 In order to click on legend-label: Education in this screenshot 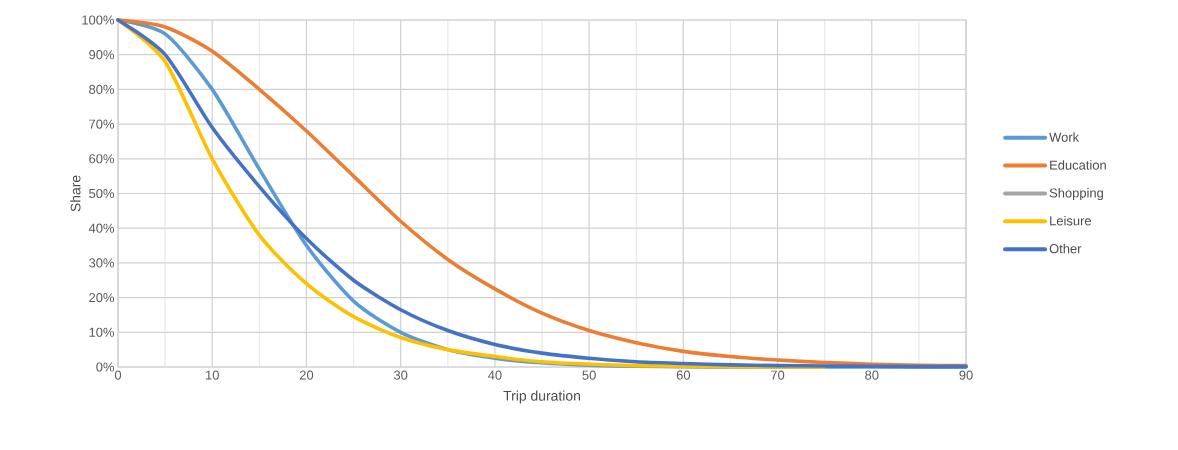, I will do `click(1078, 165)`.